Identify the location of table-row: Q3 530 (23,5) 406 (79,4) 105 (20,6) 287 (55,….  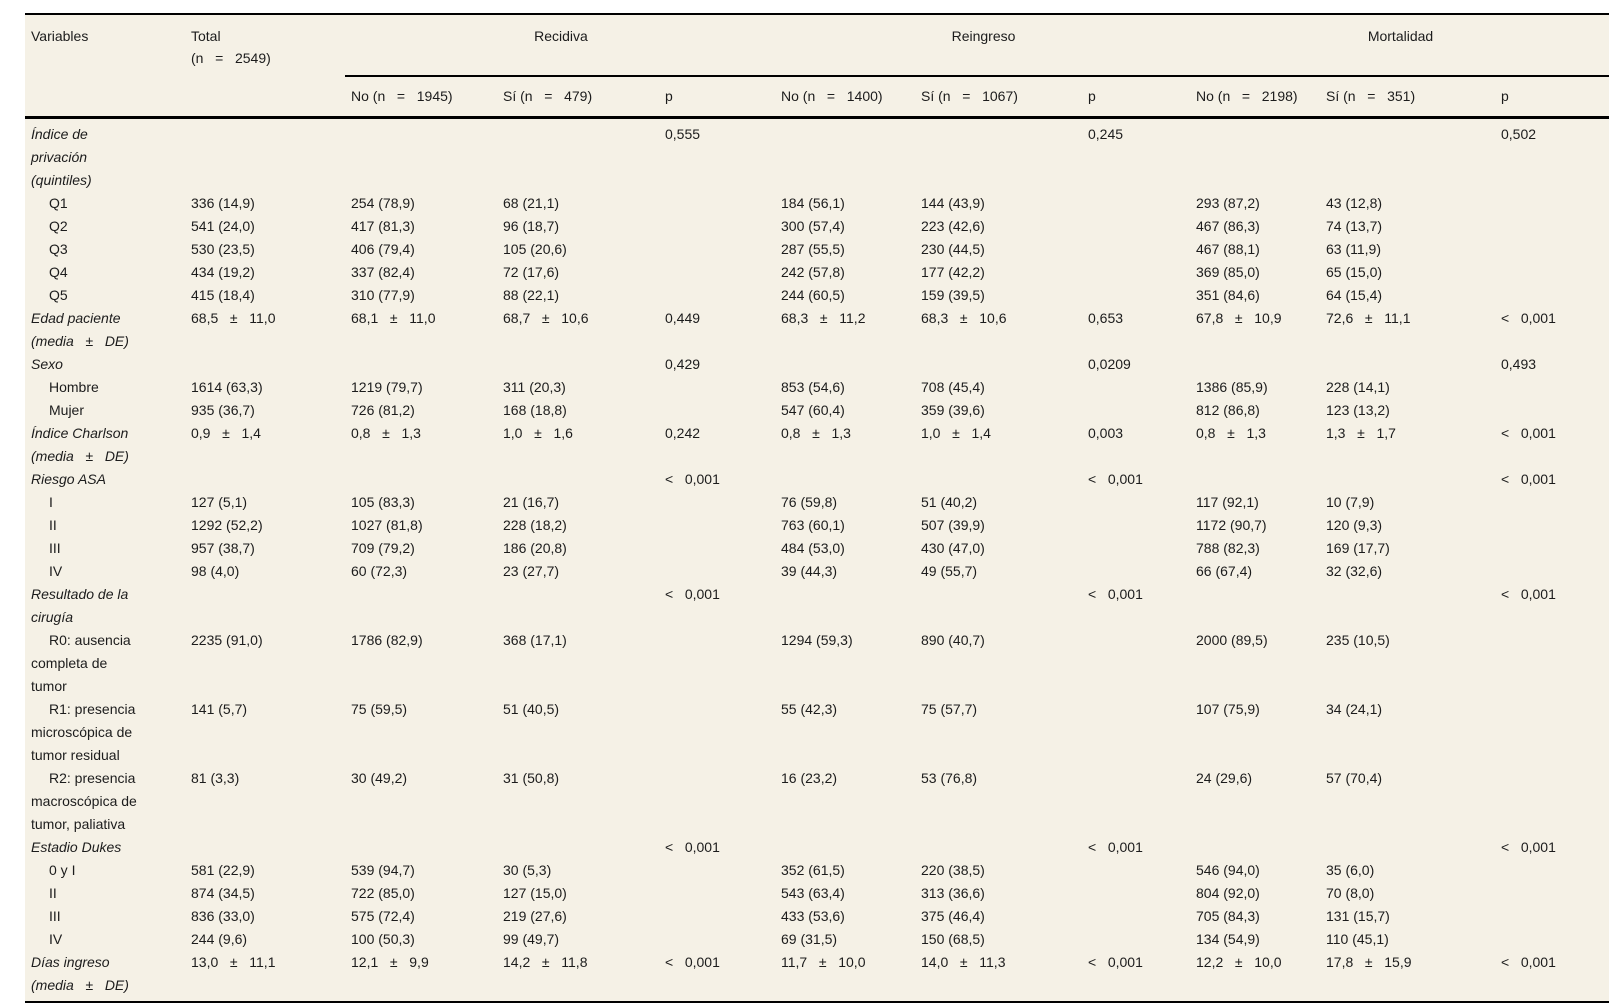
(817, 249).